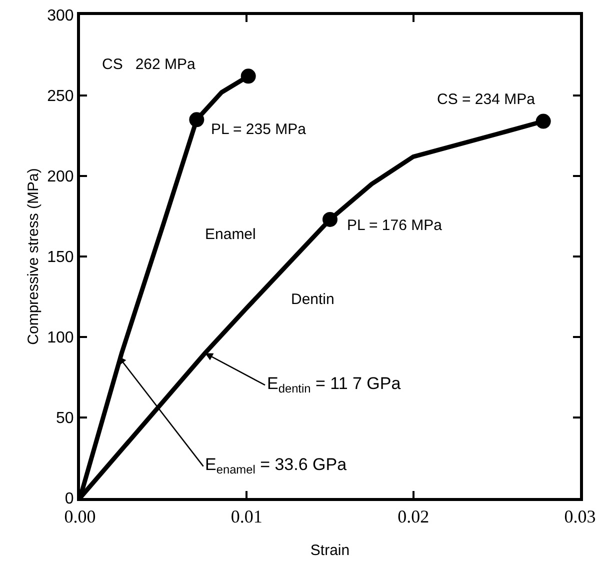  What do you see at coordinates (60, 338) in the screenshot?
I see `y-tick-label: 100` at bounding box center [60, 338].